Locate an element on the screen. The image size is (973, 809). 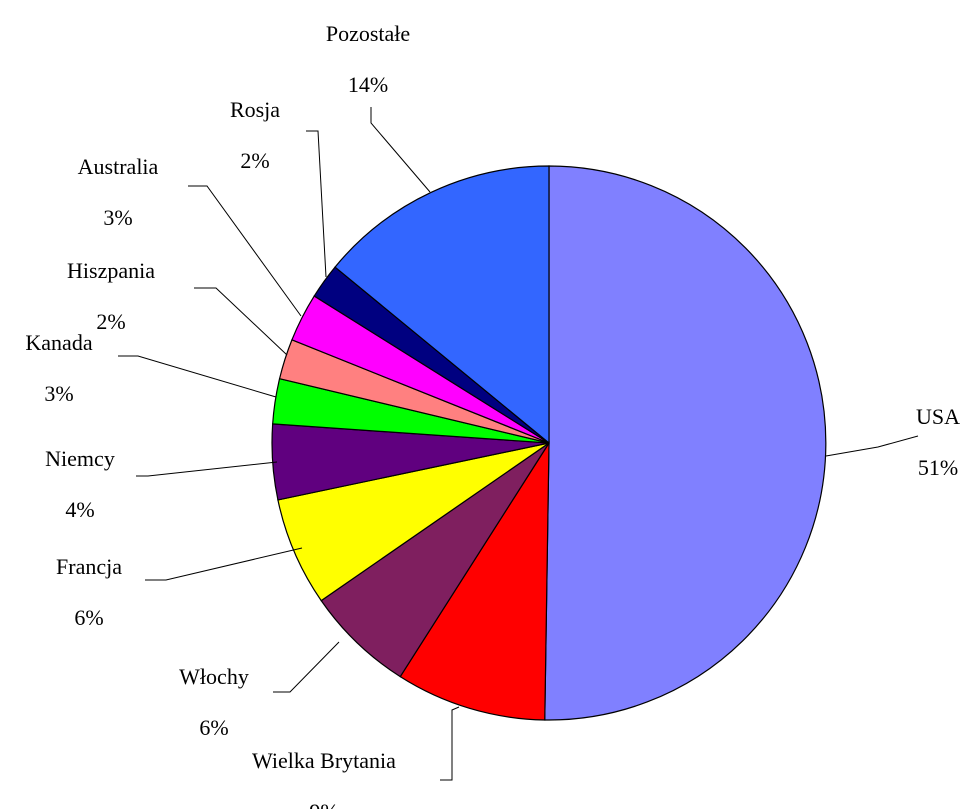
slice-label: Australia is located at coordinates (118, 166).